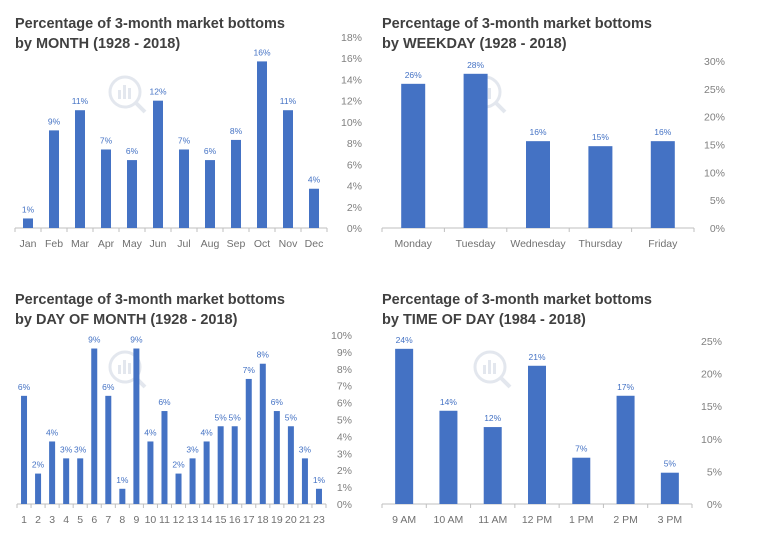 The image size is (758, 540). I want to click on x-tick-label: 12, so click(179, 520).